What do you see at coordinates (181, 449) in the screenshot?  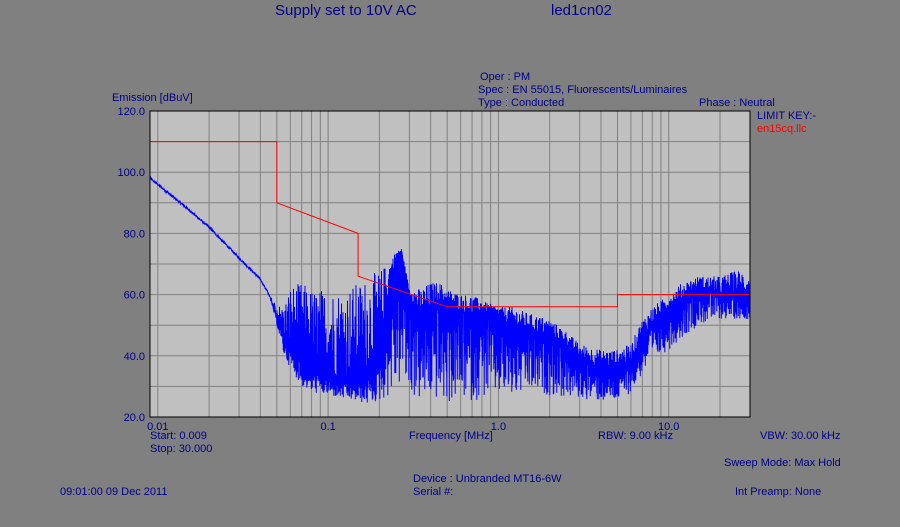 I see `stop-label: Stop: 30.000` at bounding box center [181, 449].